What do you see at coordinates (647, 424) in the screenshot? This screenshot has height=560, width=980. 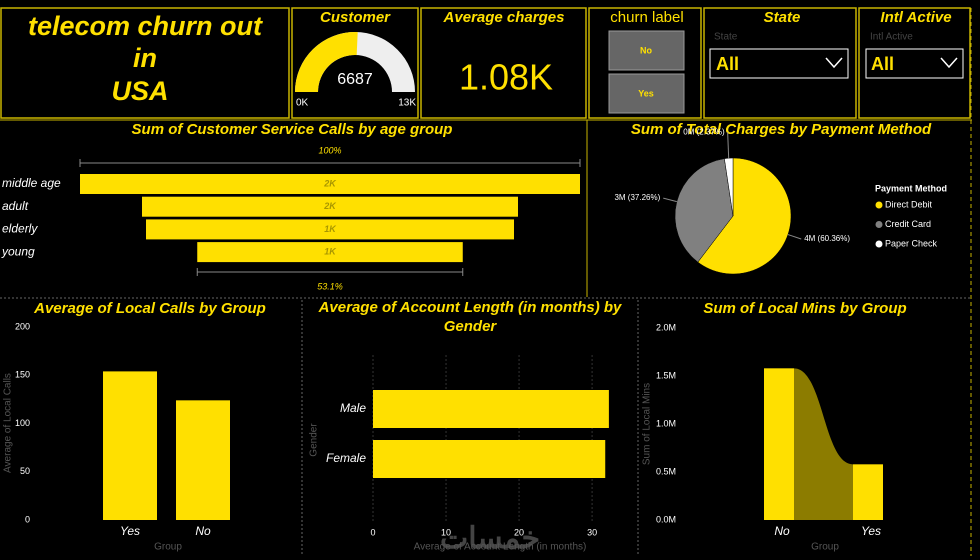 I see `y-axis-label: Sum of Local Mins` at bounding box center [647, 424].